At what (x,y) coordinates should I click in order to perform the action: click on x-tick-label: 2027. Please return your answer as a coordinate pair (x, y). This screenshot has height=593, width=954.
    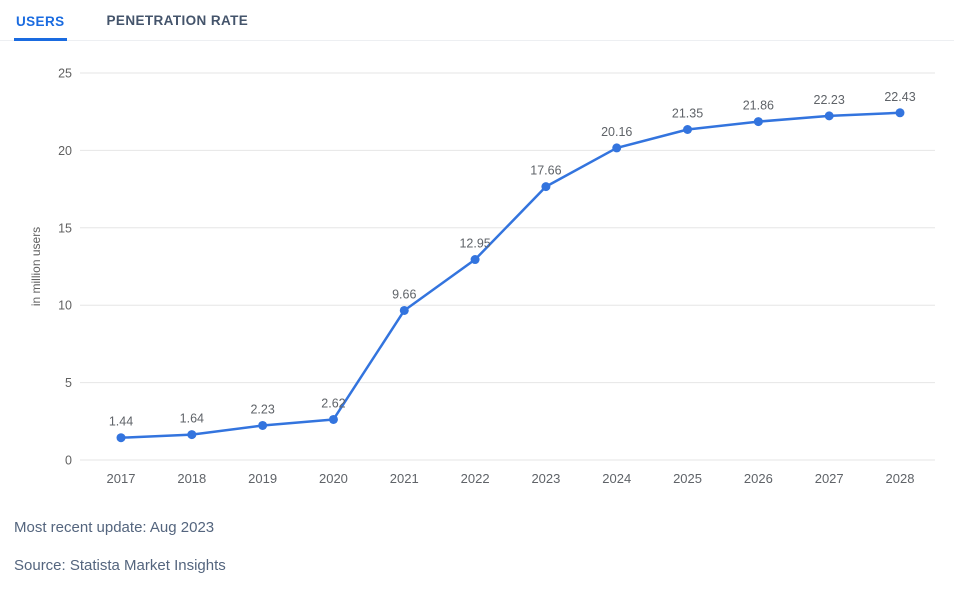
    Looking at the image, I should click on (829, 478).